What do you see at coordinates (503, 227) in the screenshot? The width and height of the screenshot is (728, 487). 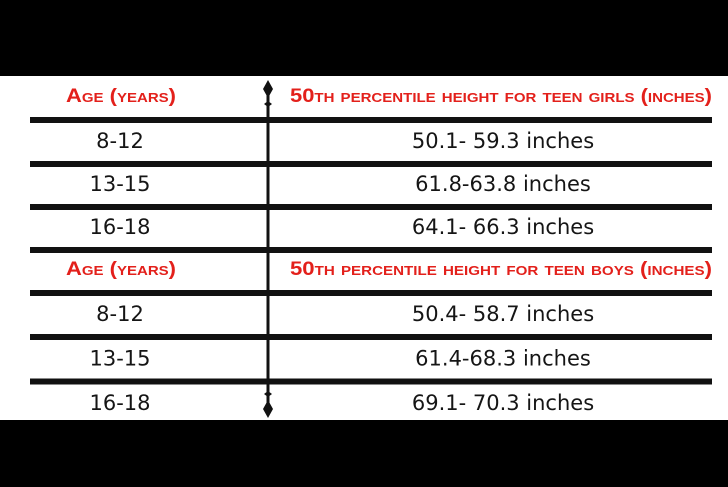 I see `height-cell: 64.1- 66.3 inches` at bounding box center [503, 227].